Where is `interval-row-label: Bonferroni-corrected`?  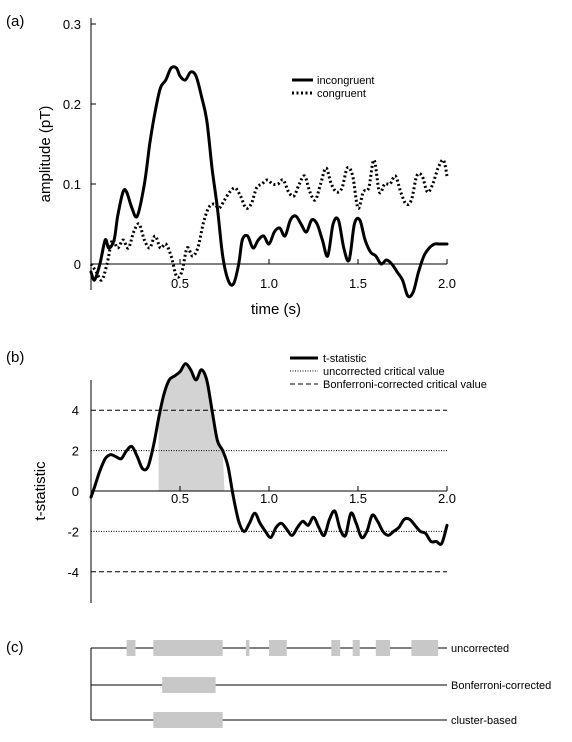
interval-row-label: Bonferroni-corrected is located at coordinates (501, 686).